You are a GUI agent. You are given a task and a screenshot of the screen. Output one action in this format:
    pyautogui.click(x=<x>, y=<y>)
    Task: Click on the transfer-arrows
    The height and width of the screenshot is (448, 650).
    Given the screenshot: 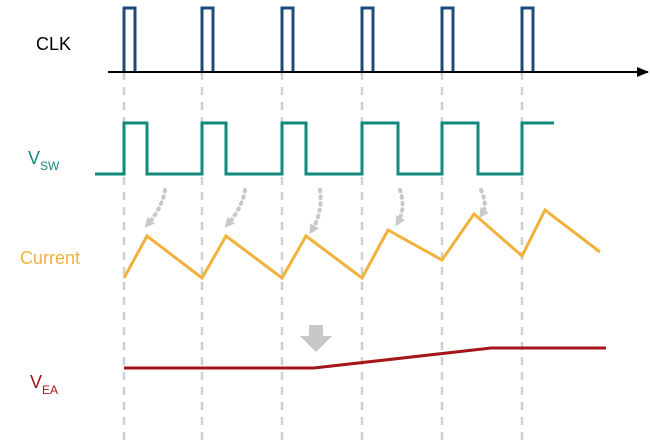 What is the action you would take?
    pyautogui.click(x=316, y=211)
    